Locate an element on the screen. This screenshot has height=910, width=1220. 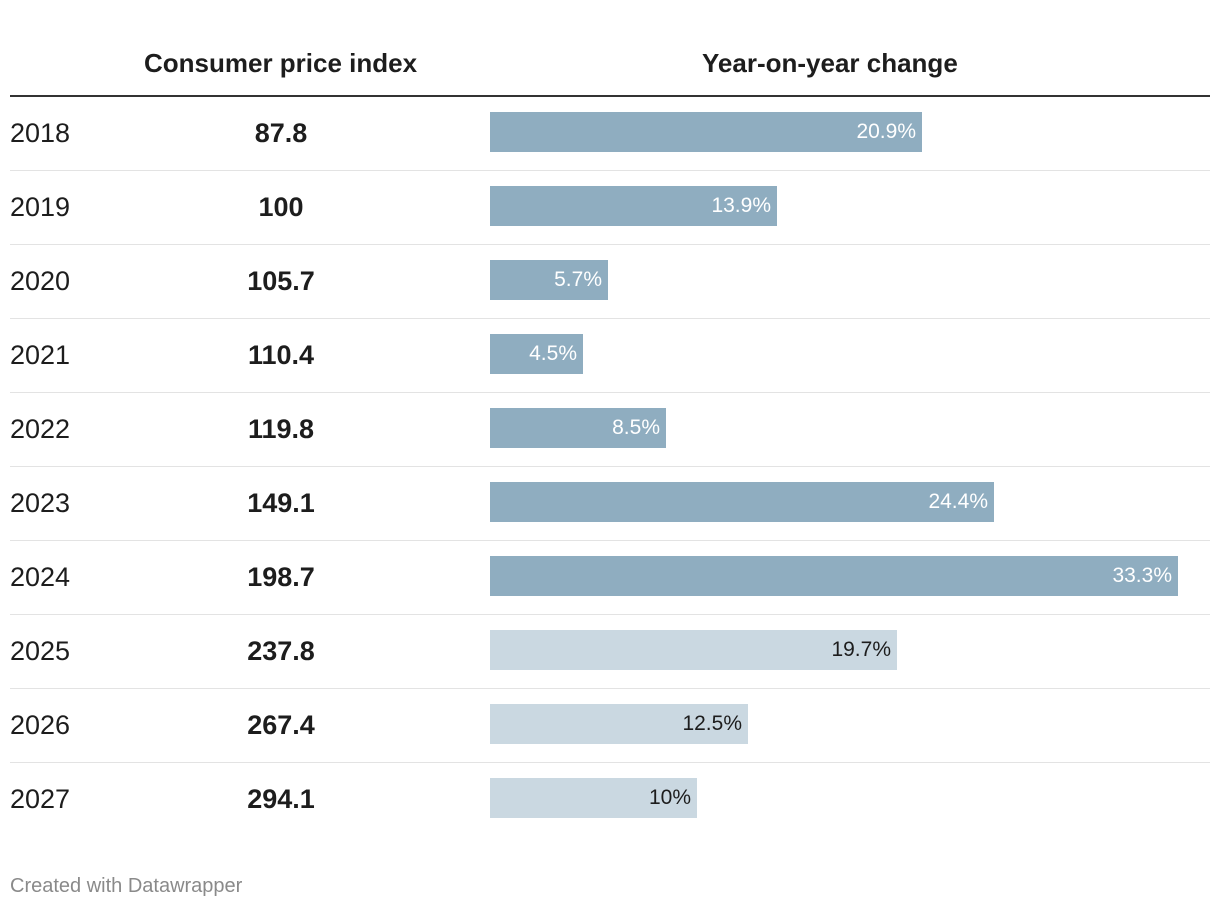
table-row: 2025 237.8 19.7% is located at coordinates (610, 652).